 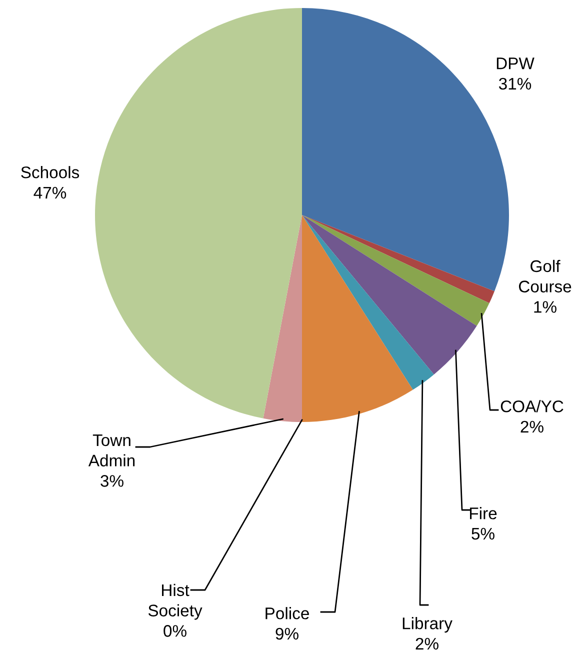 What do you see at coordinates (515, 84) in the screenshot?
I see `data-label: 31%` at bounding box center [515, 84].